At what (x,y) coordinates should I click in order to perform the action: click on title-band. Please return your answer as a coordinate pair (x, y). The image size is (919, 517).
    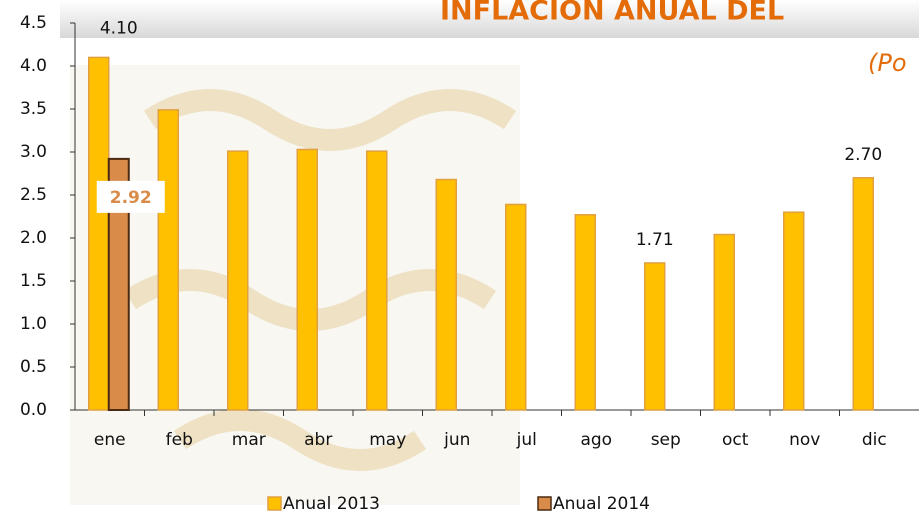
    Looking at the image, I should click on (489, 19).